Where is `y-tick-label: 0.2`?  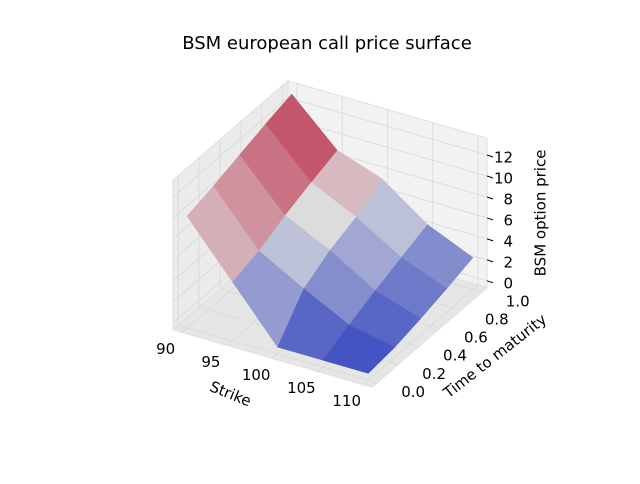
y-tick-label: 0.2 is located at coordinates (434, 374).